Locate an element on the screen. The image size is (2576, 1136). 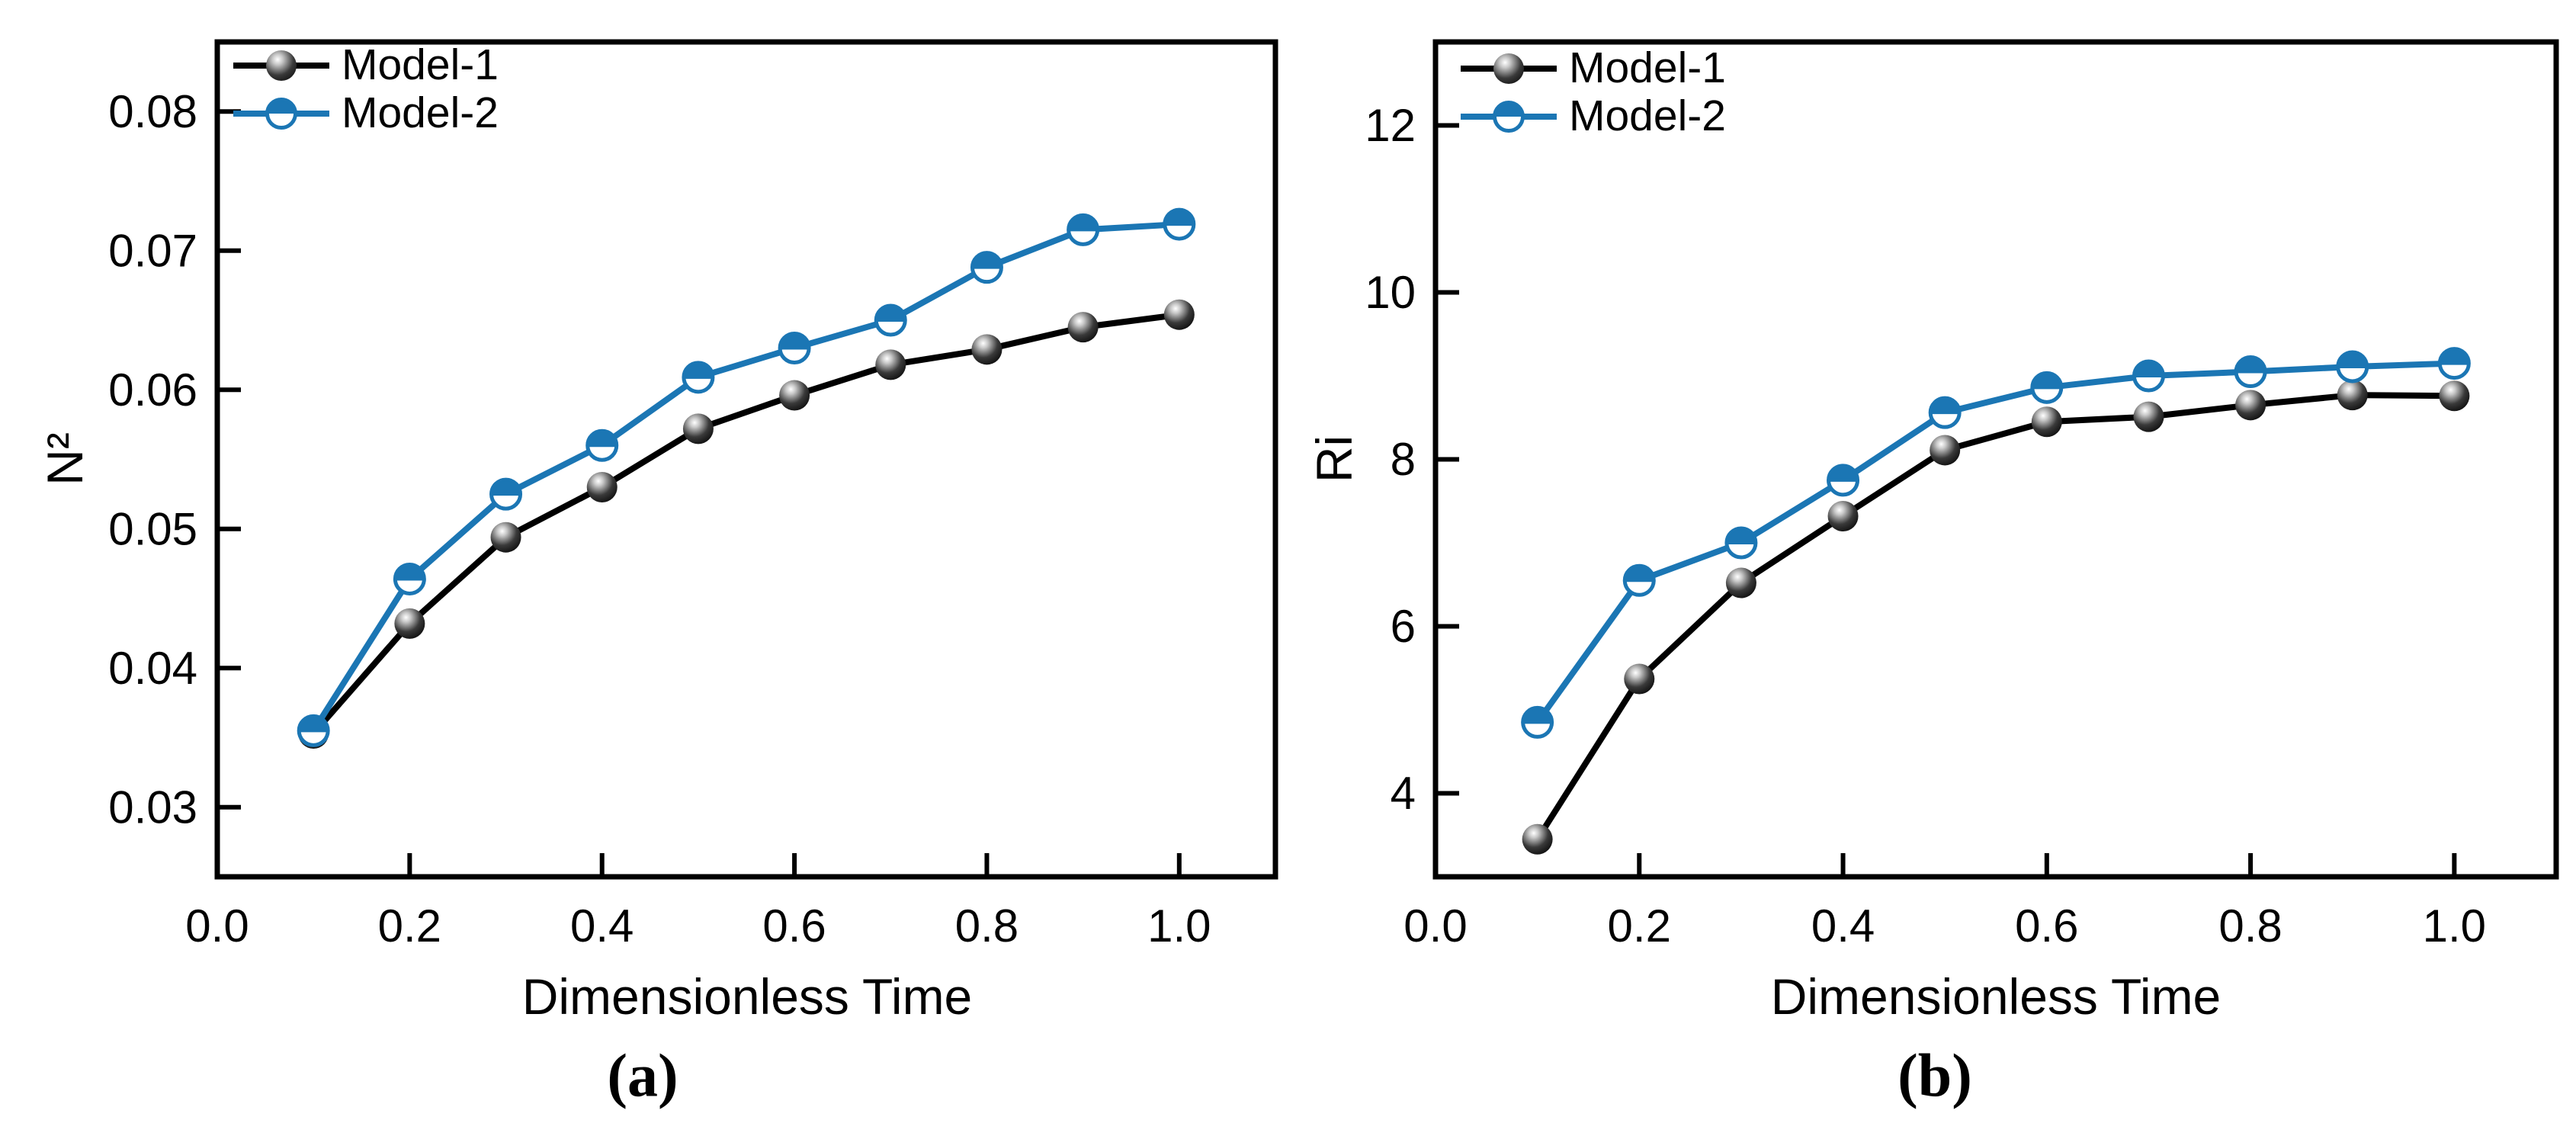
series-model-2-line-b is located at coordinates (1996, 543).